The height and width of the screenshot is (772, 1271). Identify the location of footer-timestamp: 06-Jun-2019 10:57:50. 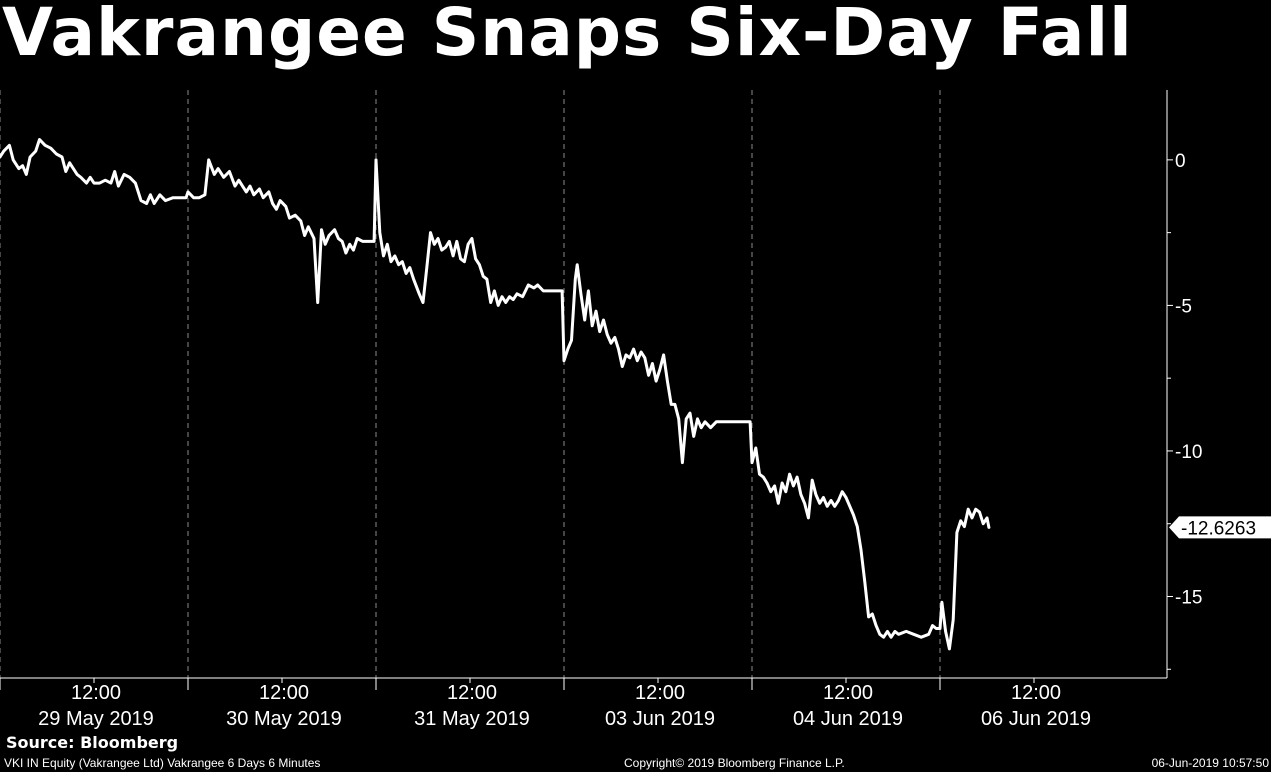
(1210, 763).